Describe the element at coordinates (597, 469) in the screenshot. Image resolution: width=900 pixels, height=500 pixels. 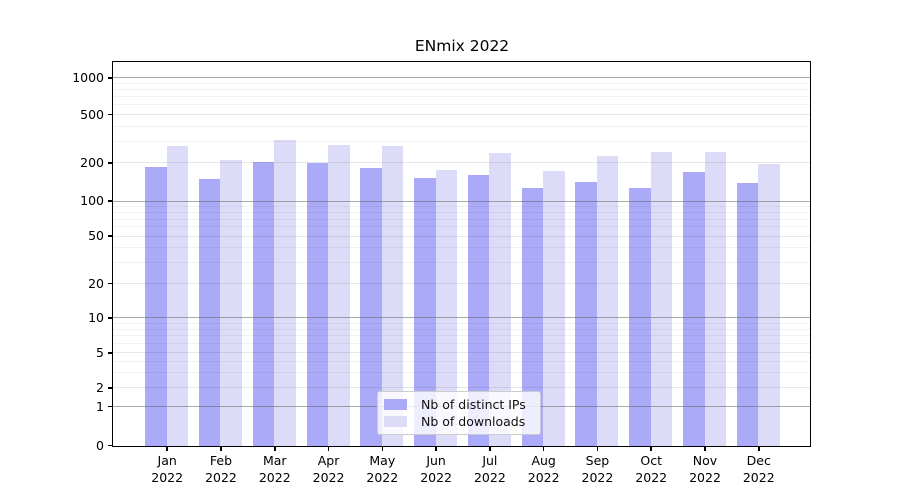
I see `x-tick-label: Sep 2022` at that location.